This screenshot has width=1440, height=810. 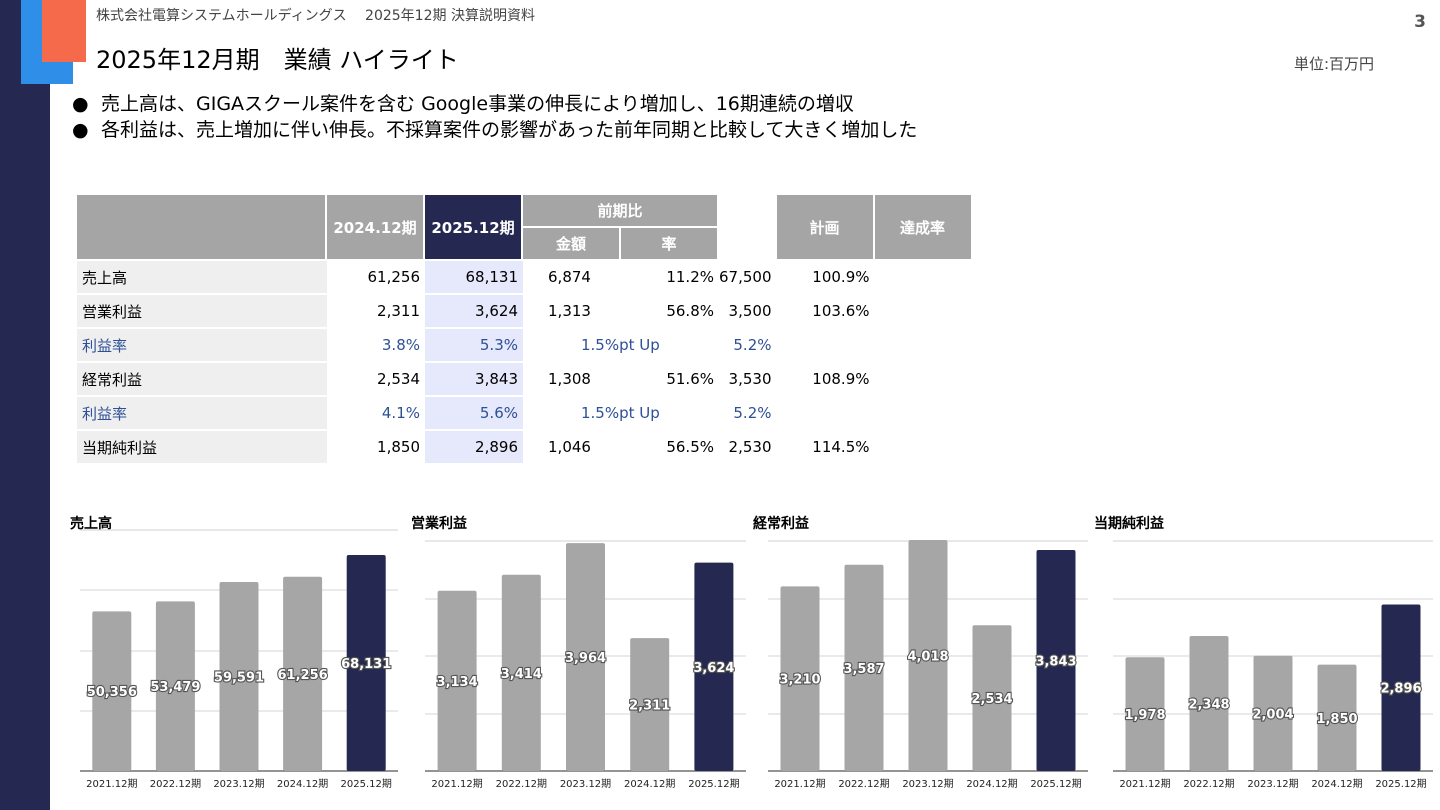 I want to click on cell-achievement: 100.9%, so click(x=825, y=278).